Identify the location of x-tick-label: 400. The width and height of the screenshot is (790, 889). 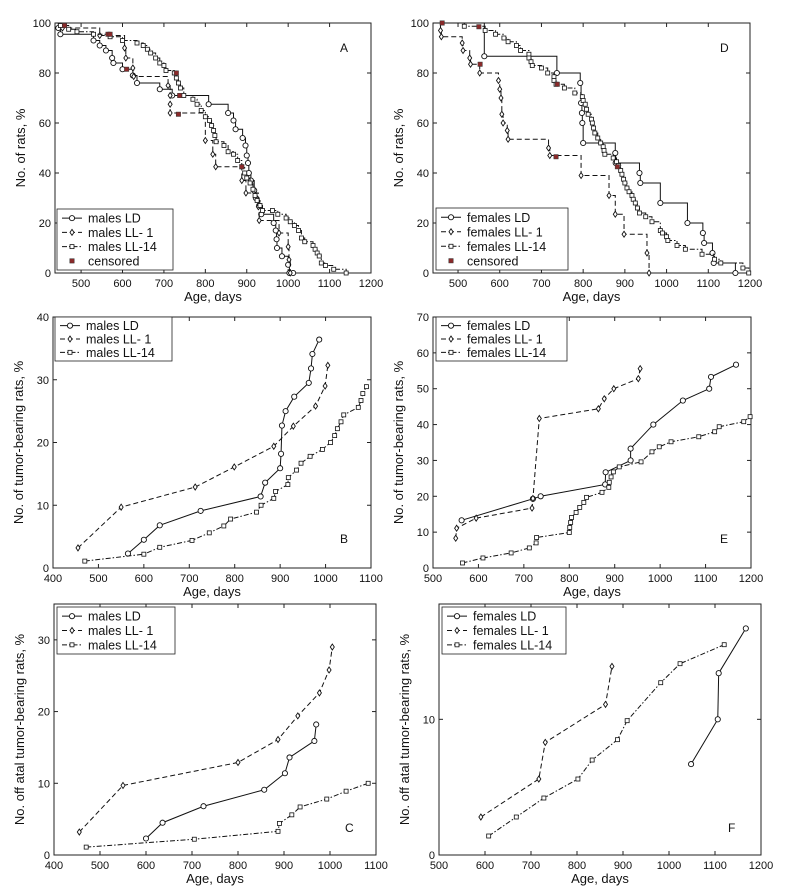
(54, 866).